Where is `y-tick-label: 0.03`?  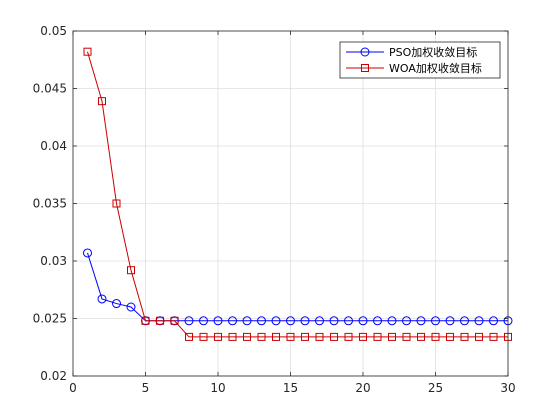 y-tick-label: 0.03 is located at coordinates (53, 261).